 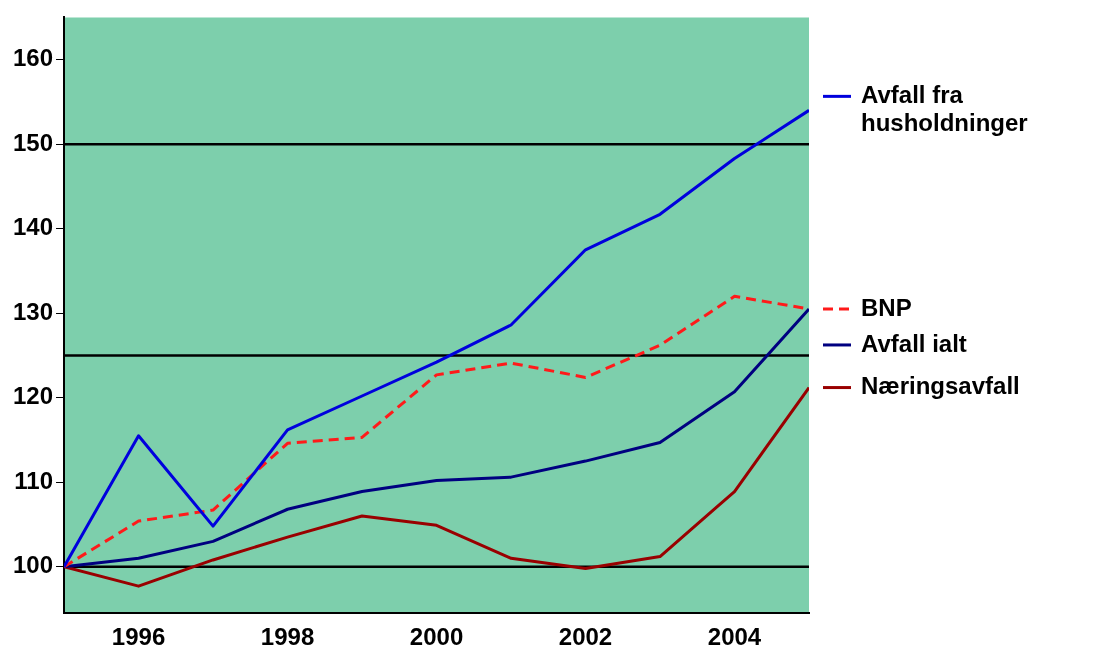 I want to click on legend-label: Avfall ialt, so click(x=914, y=343).